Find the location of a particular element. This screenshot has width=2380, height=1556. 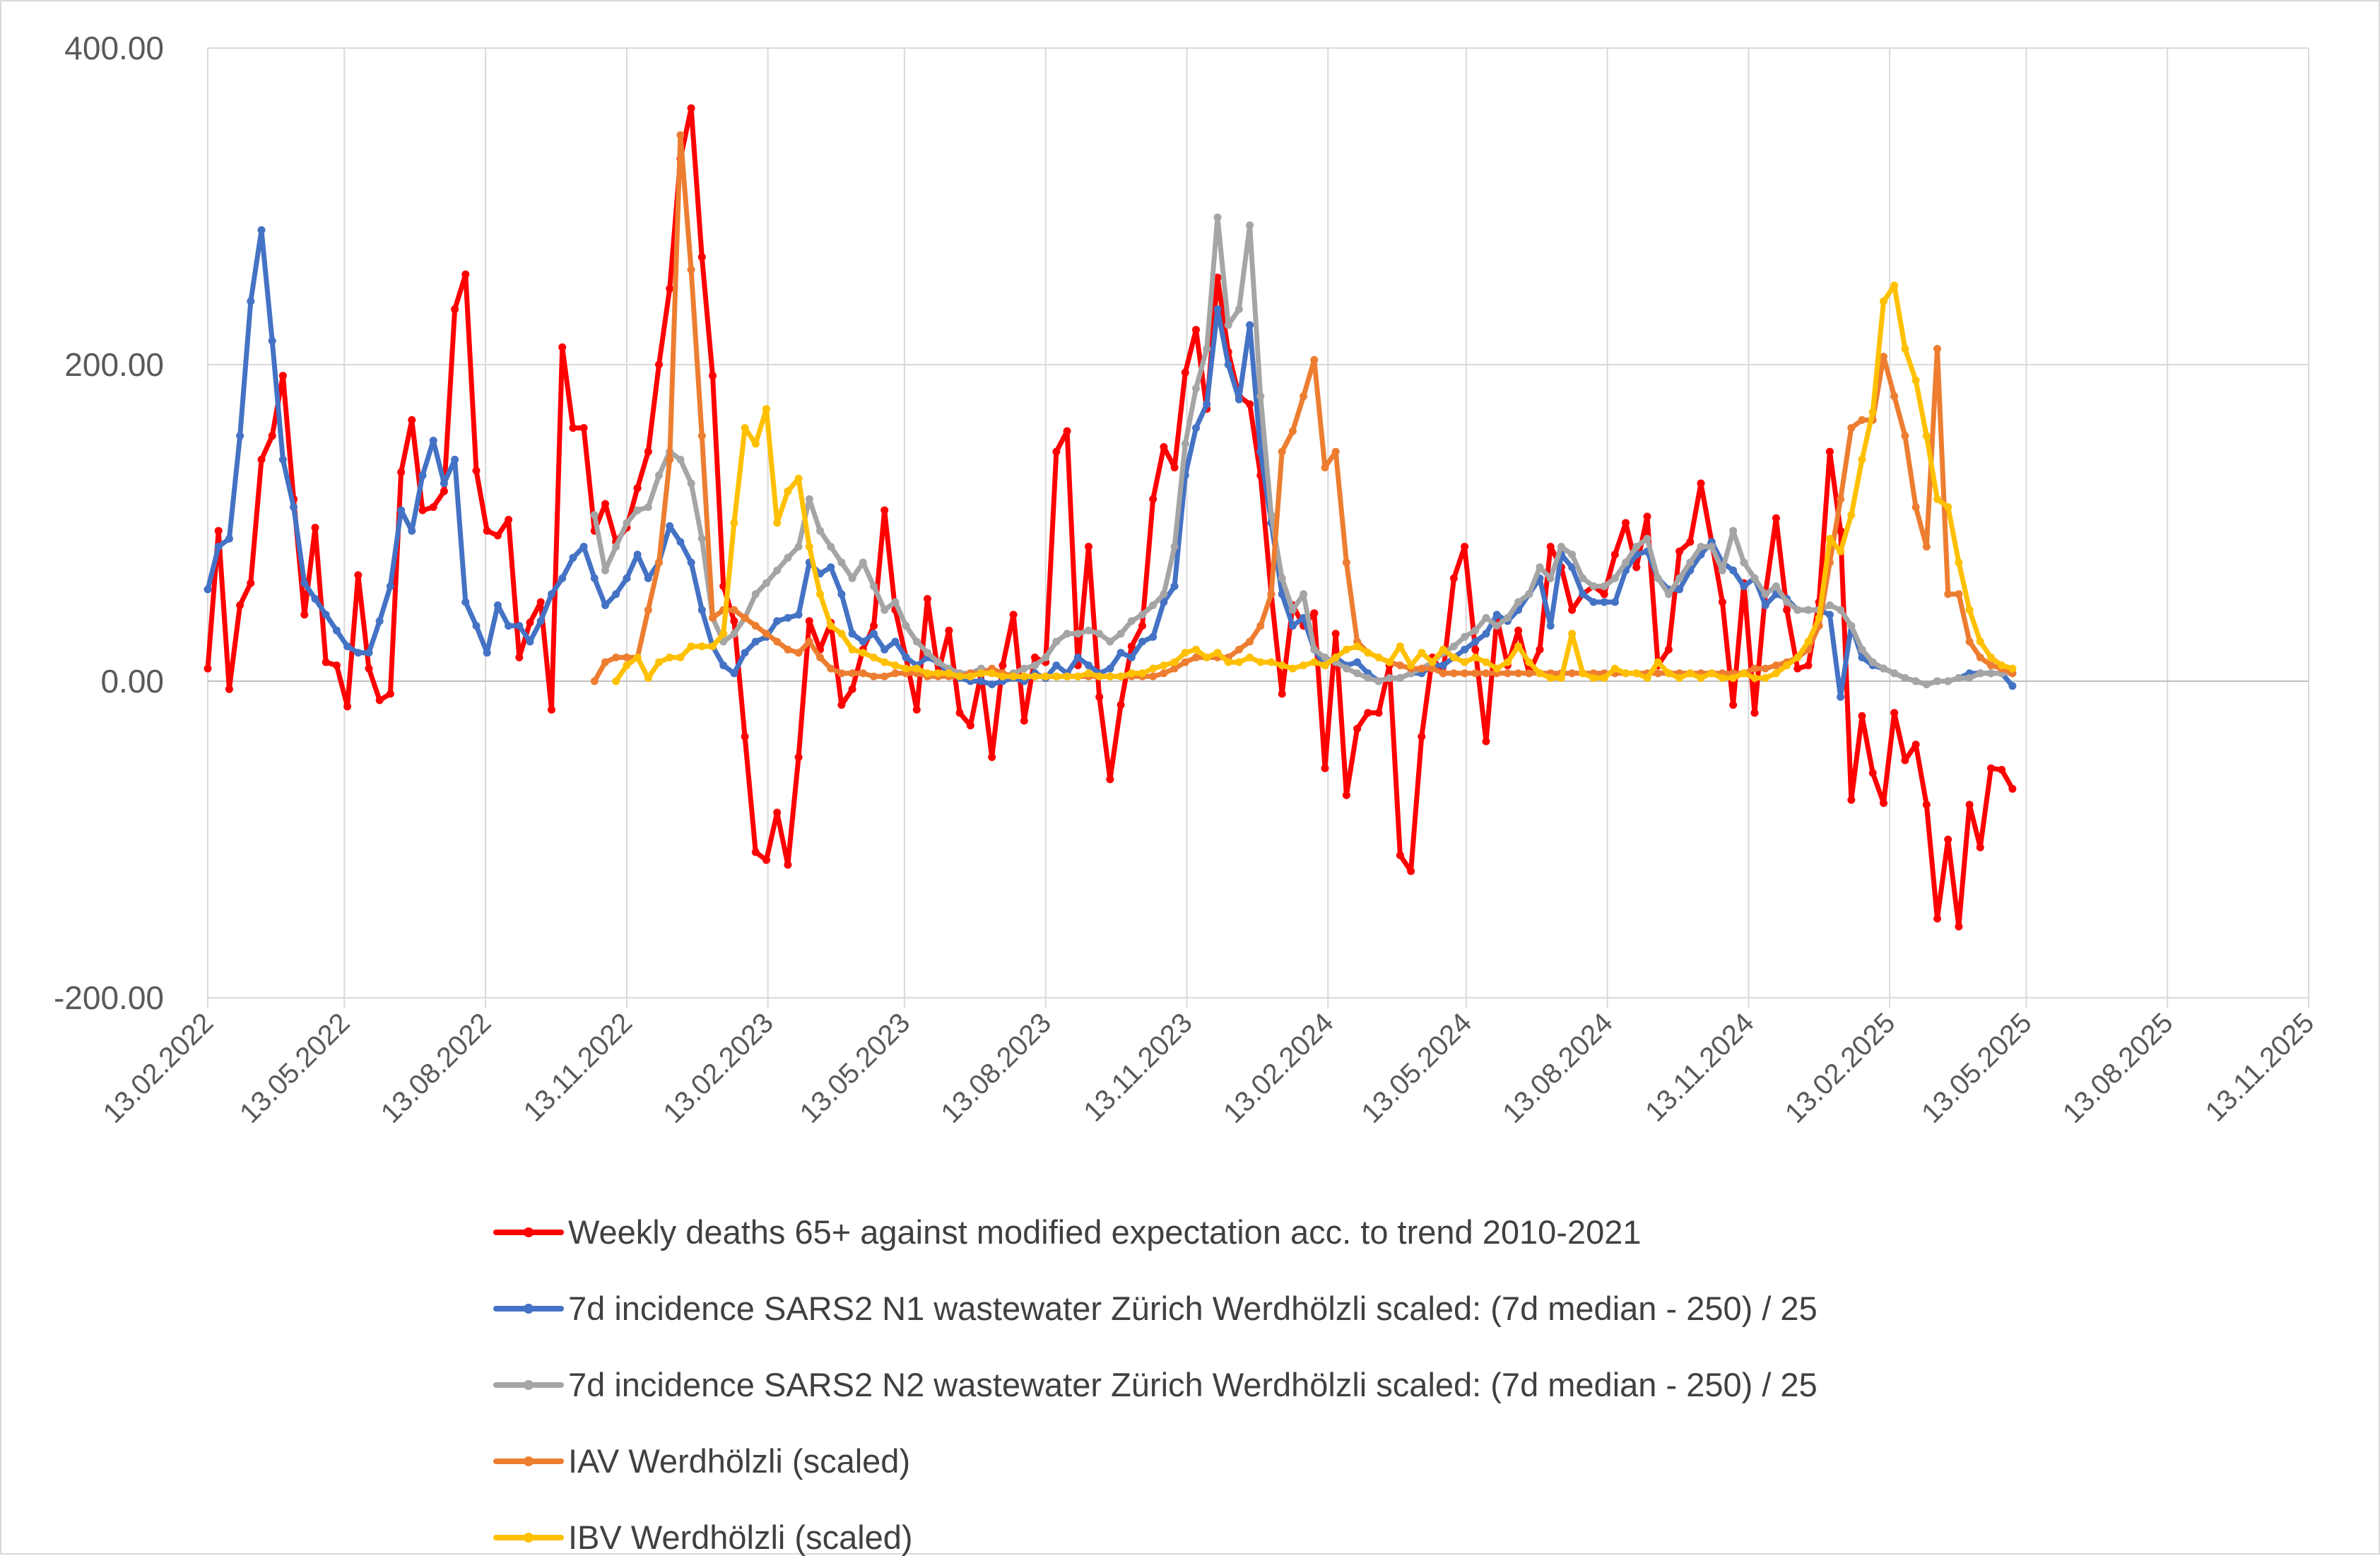

x-tick-label: 13.08.2024 is located at coordinates (1558, 1068).